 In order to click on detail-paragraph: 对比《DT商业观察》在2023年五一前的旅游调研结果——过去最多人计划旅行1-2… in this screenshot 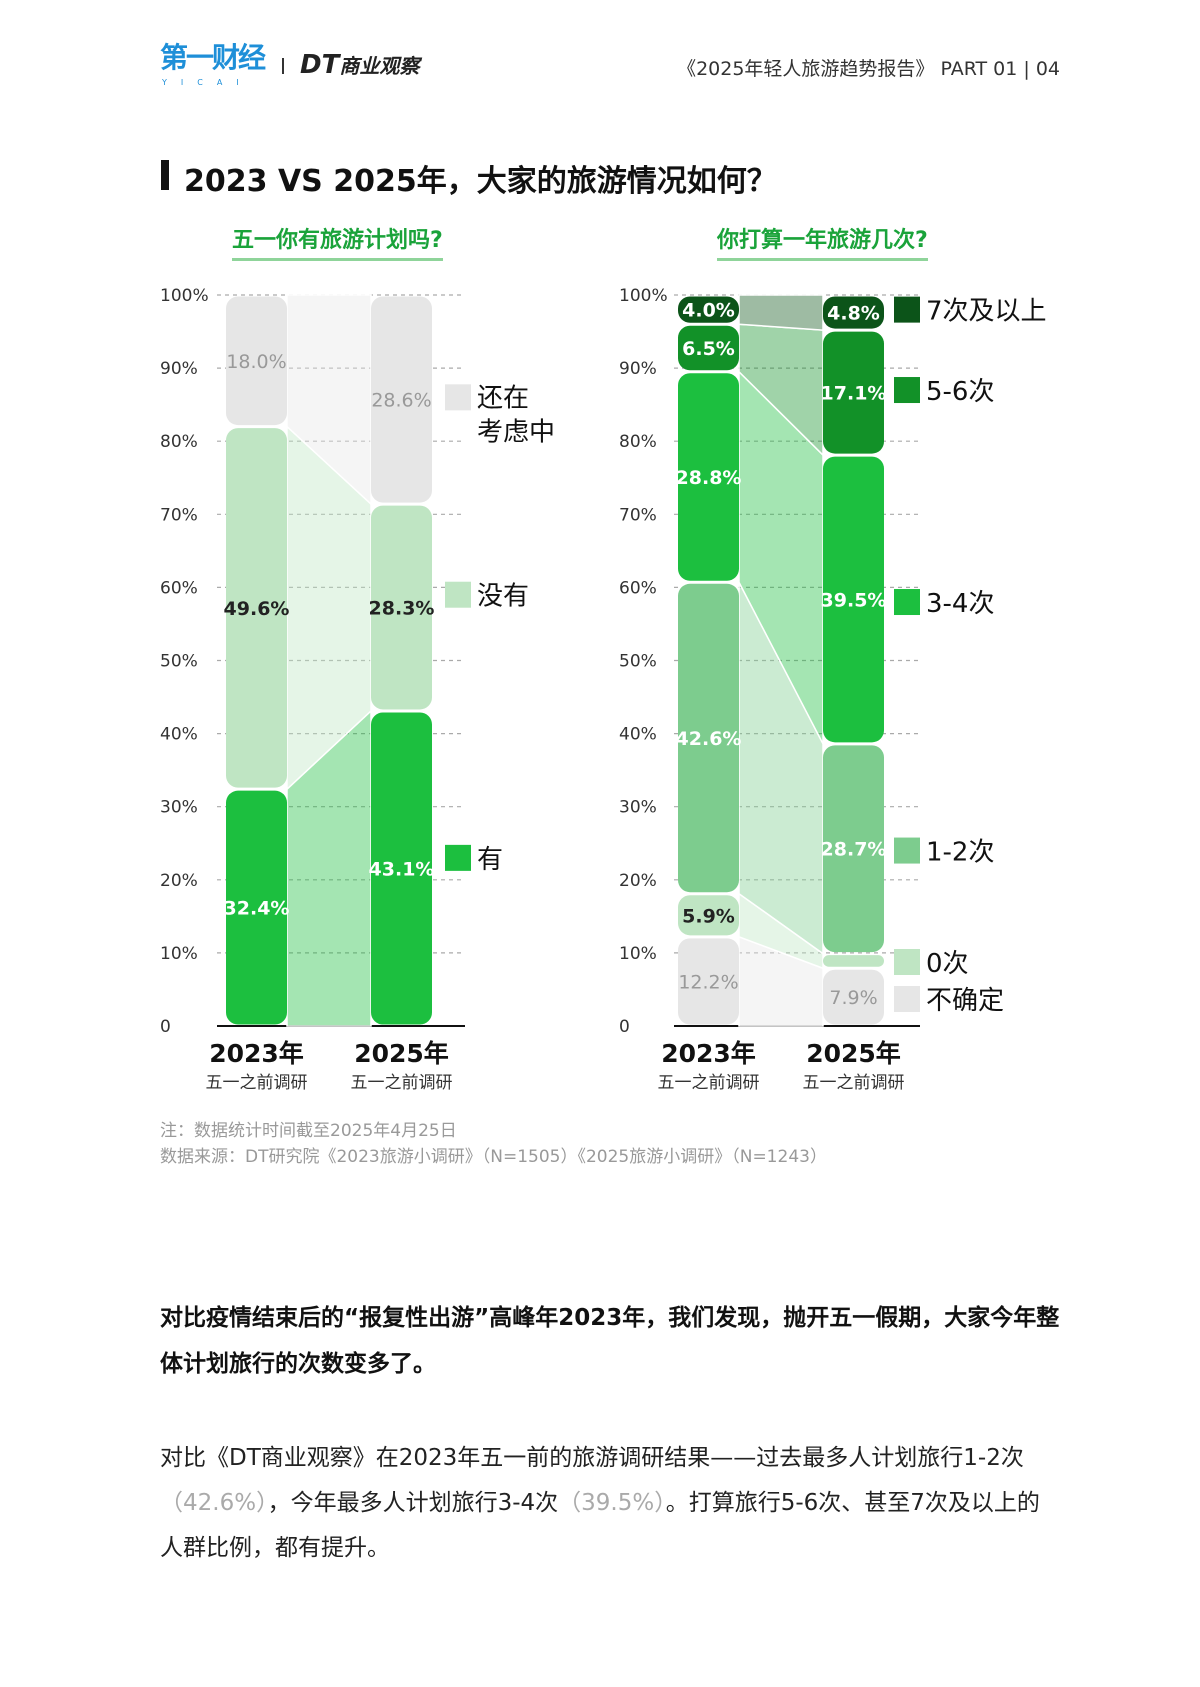, I will do `click(610, 1503)`.